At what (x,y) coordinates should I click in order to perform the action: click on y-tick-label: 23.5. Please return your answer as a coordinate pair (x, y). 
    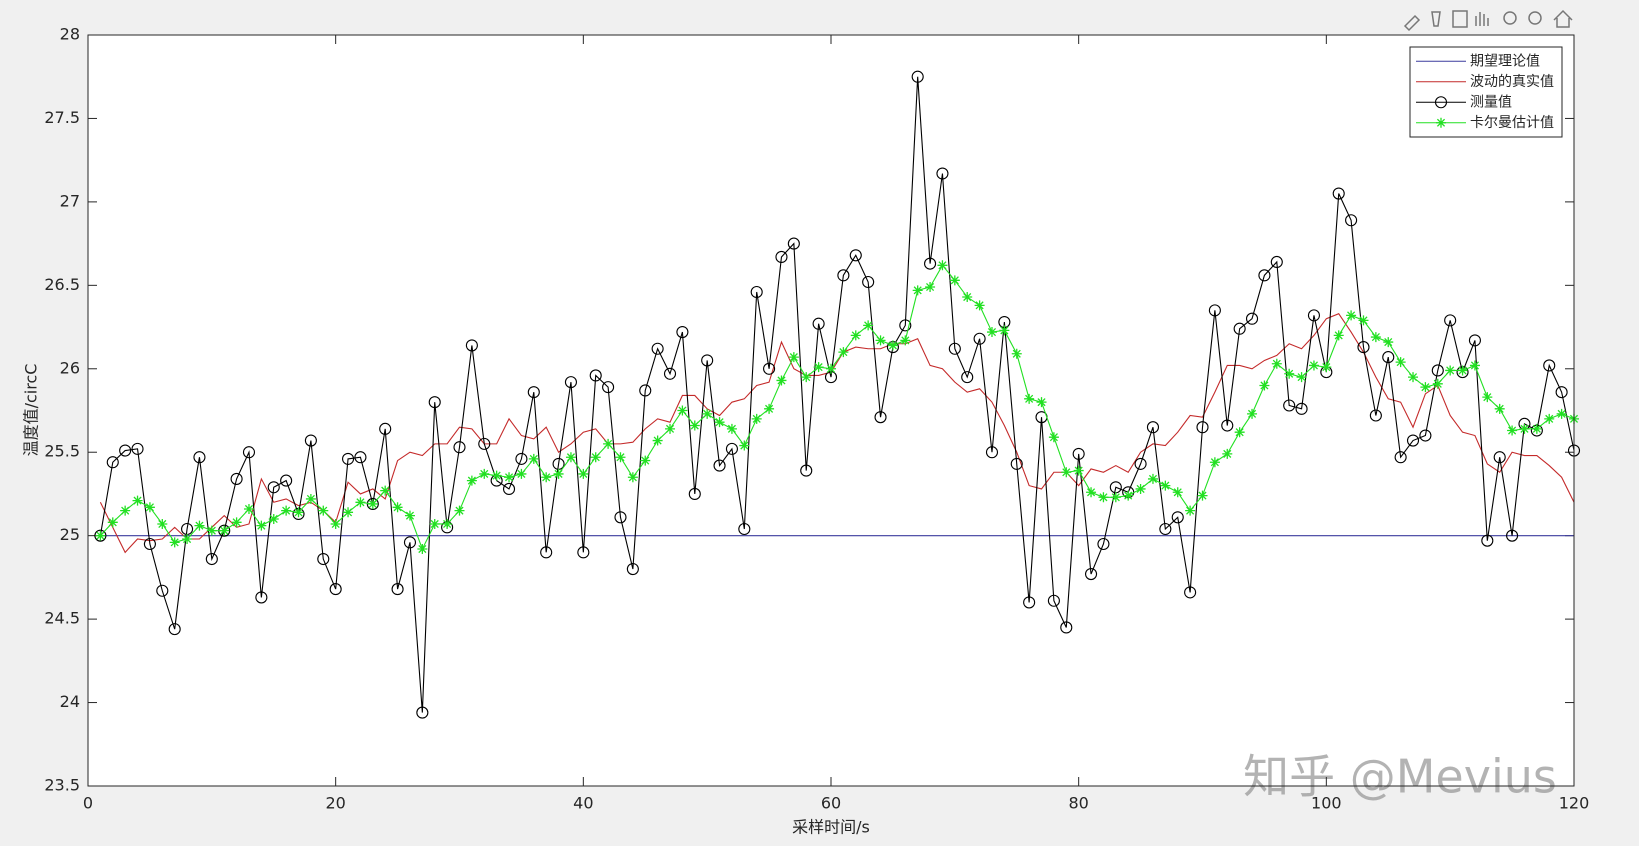
    Looking at the image, I should click on (62, 785).